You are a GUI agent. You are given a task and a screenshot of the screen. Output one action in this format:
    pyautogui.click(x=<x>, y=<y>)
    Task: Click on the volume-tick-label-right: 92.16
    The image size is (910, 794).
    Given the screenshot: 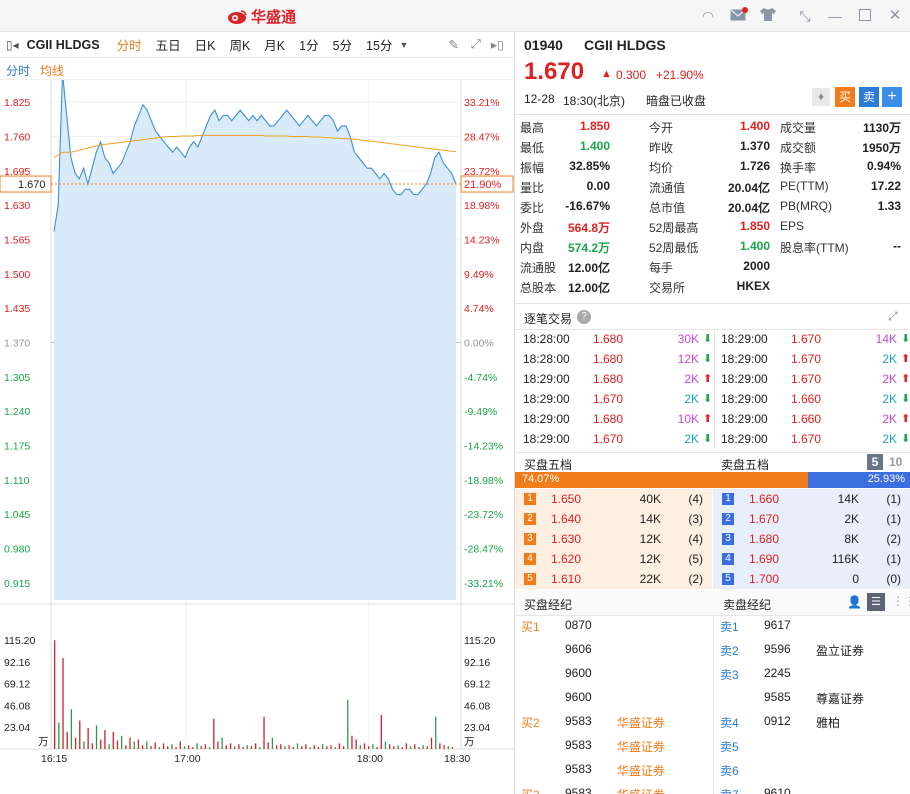 What is the action you would take?
    pyautogui.click(x=477, y=663)
    